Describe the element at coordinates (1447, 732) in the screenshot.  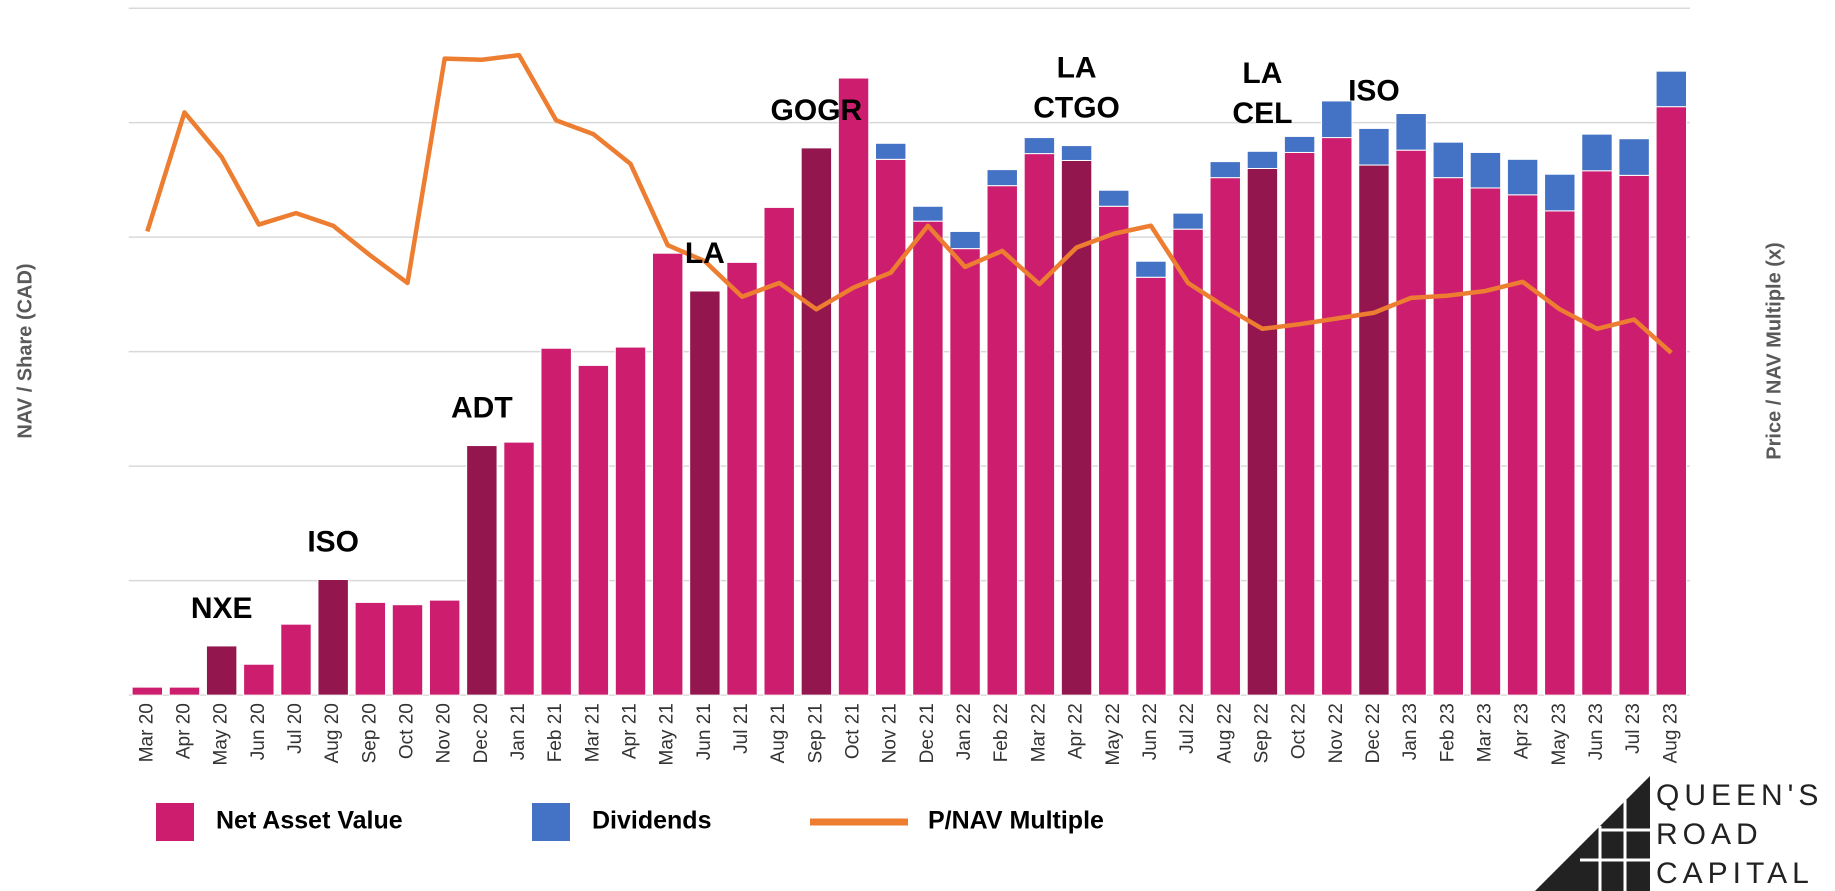
I see `x-tick-label: Feb 23` at that location.